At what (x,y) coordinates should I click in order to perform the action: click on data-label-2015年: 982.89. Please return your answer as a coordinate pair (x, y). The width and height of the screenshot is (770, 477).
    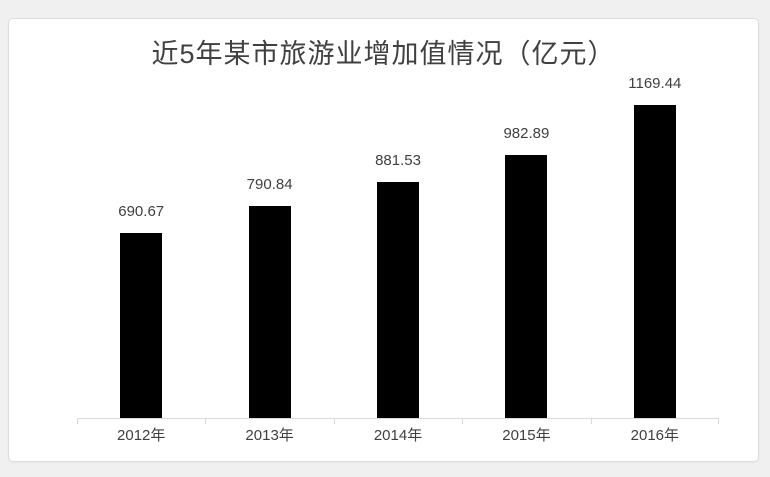
    Looking at the image, I should click on (526, 133).